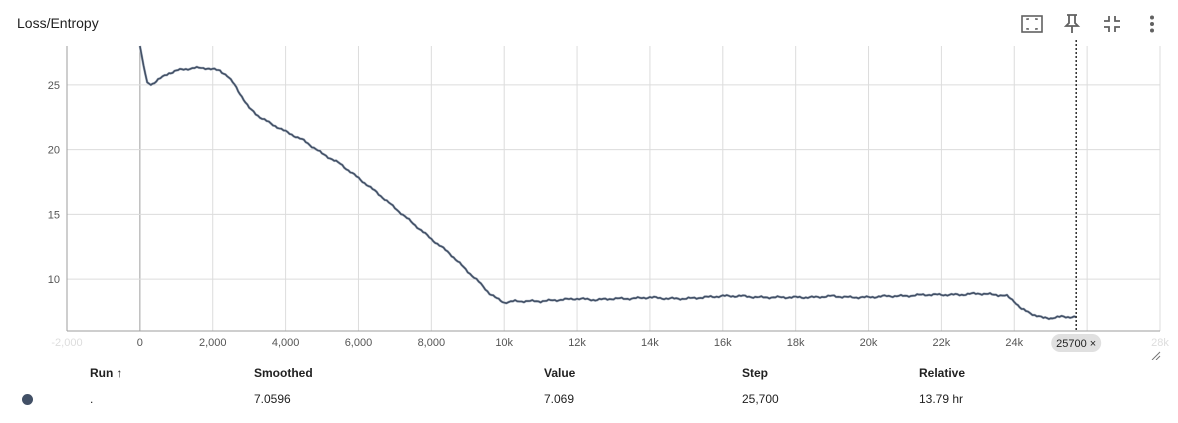 Image resolution: width=1178 pixels, height=423 pixels. I want to click on x-tick-label: 4,000, so click(286, 343).